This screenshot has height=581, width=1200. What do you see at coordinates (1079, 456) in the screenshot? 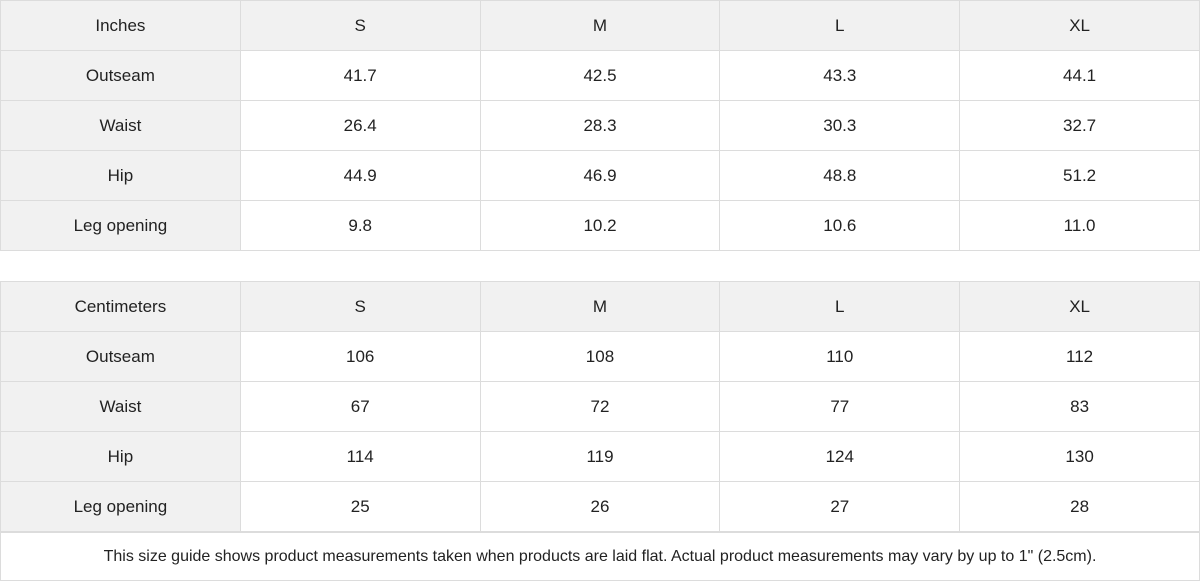
I see `measurement-value: 130` at bounding box center [1079, 456].